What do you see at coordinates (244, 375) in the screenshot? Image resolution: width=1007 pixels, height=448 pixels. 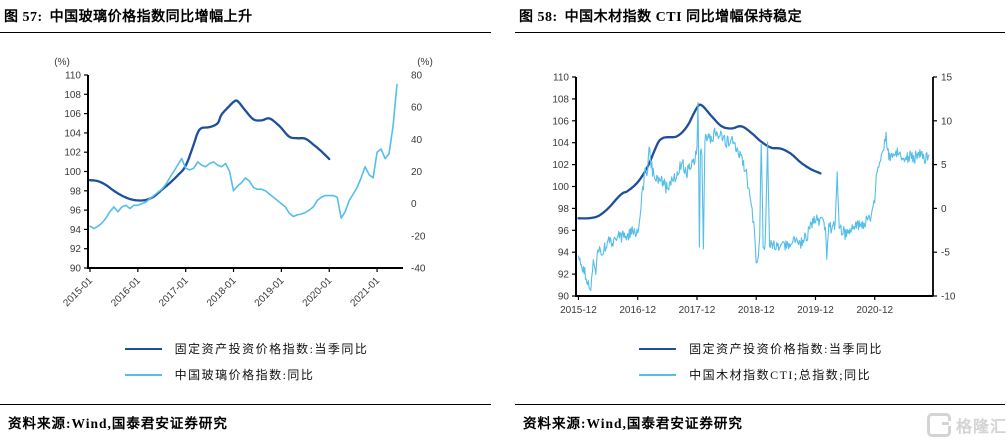 I see `legend-item-label: 中国玻璃价格指数:同比` at bounding box center [244, 375].